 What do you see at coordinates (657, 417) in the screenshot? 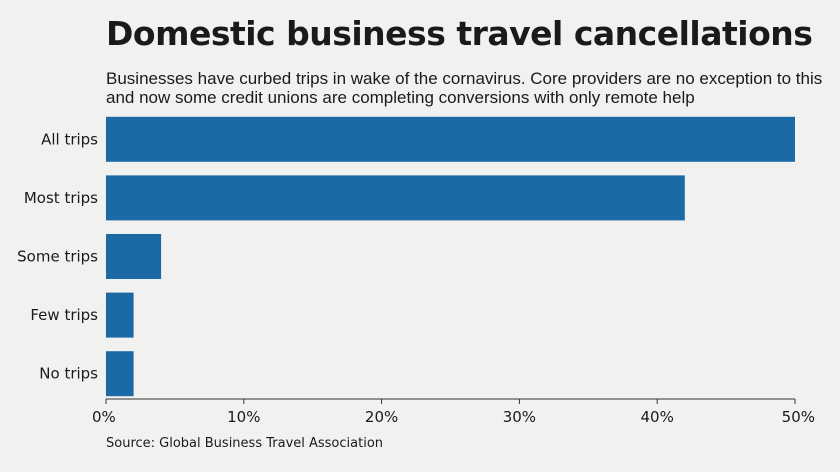
I see `x-tick-label: 40%` at bounding box center [657, 417].